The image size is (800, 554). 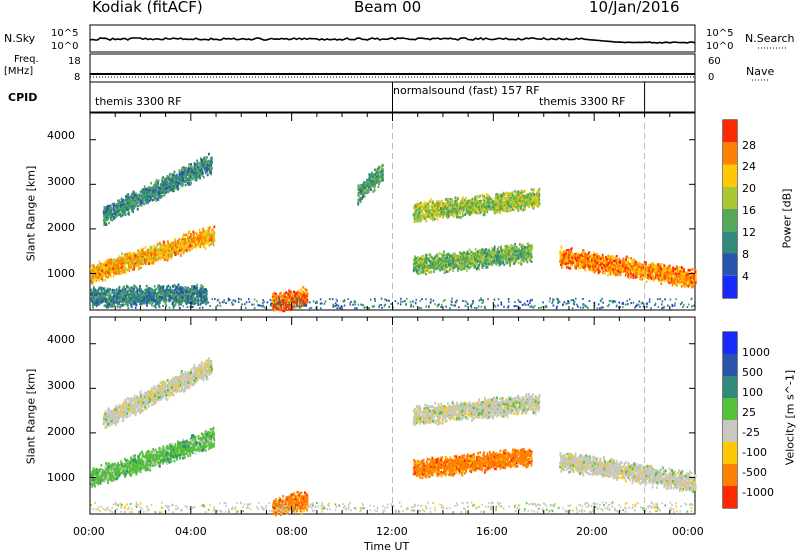 I want to click on vel-cbtick-25: 25, so click(x=749, y=412).